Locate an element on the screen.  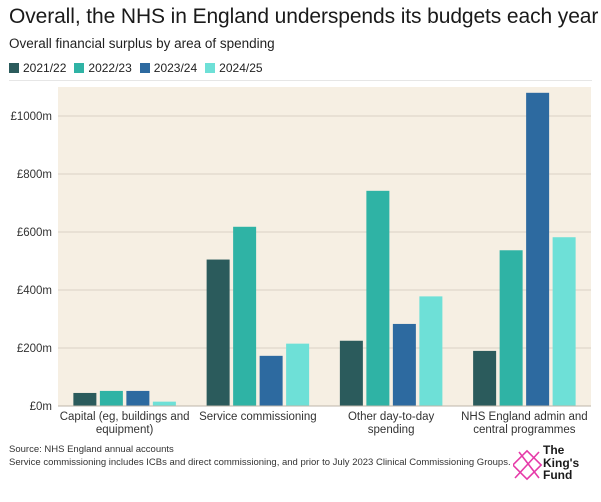
legend-item-2022-23: 2022/23 is located at coordinates (103, 68).